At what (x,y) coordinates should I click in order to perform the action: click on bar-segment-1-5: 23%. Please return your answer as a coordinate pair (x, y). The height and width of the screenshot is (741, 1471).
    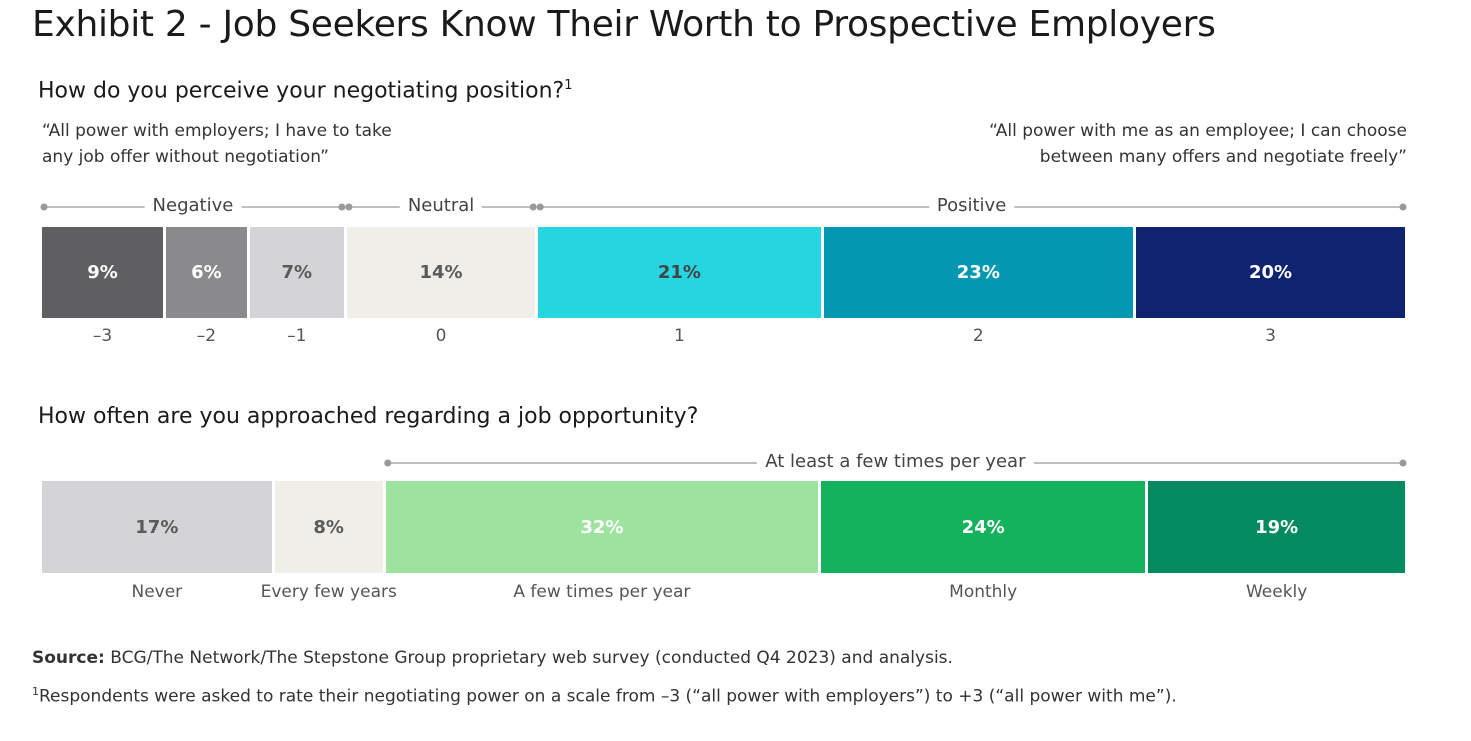
    Looking at the image, I should click on (978, 272).